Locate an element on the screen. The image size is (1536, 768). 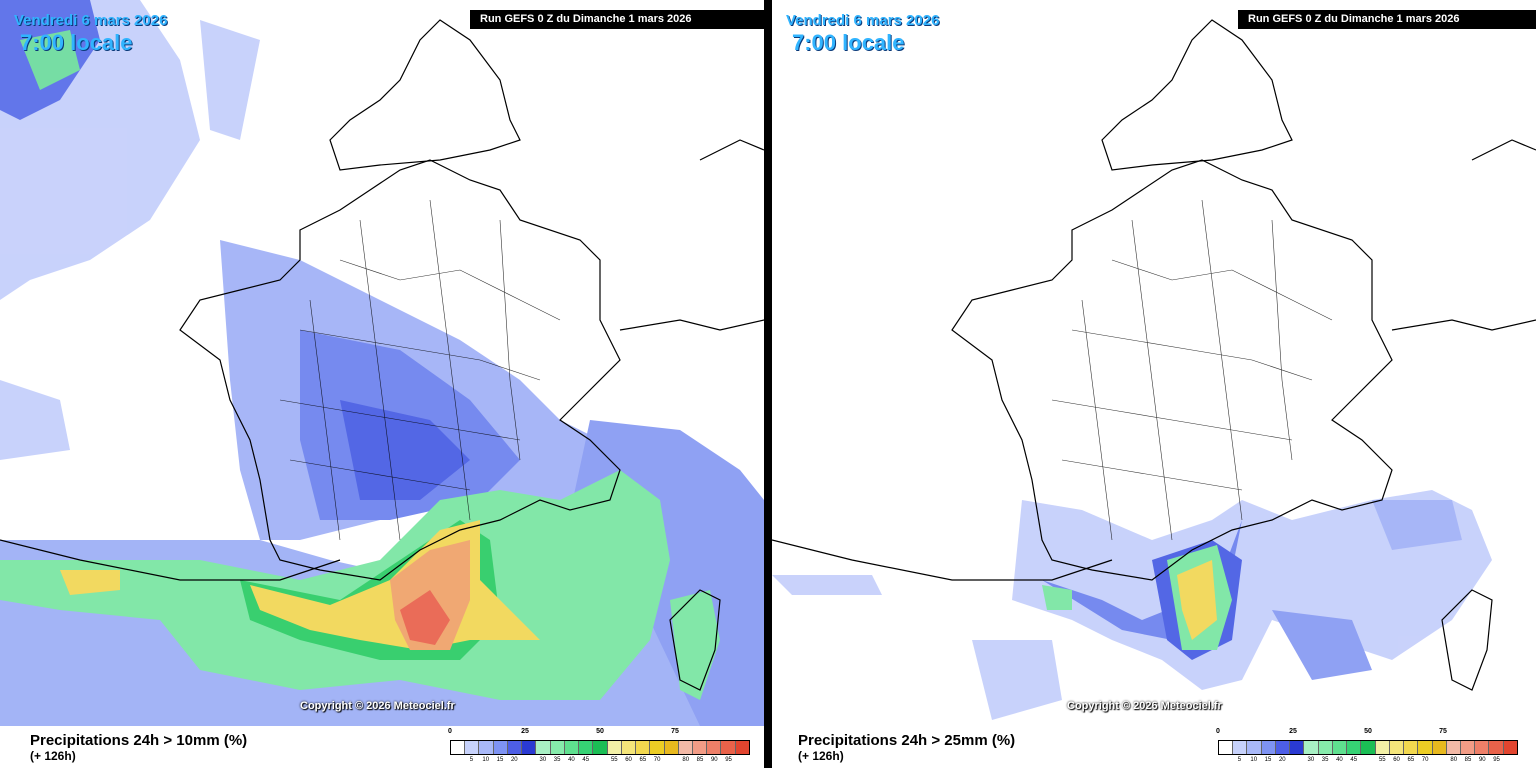
scale-minor-label: 85 is located at coordinates (700, 760).